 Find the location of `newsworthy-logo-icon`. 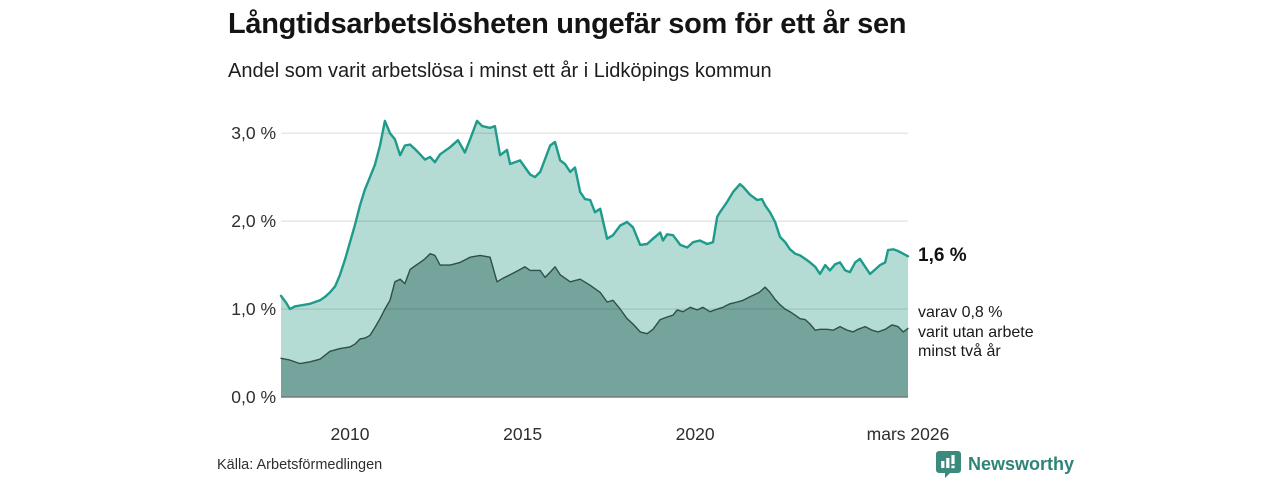

newsworthy-logo-icon is located at coordinates (948, 464).